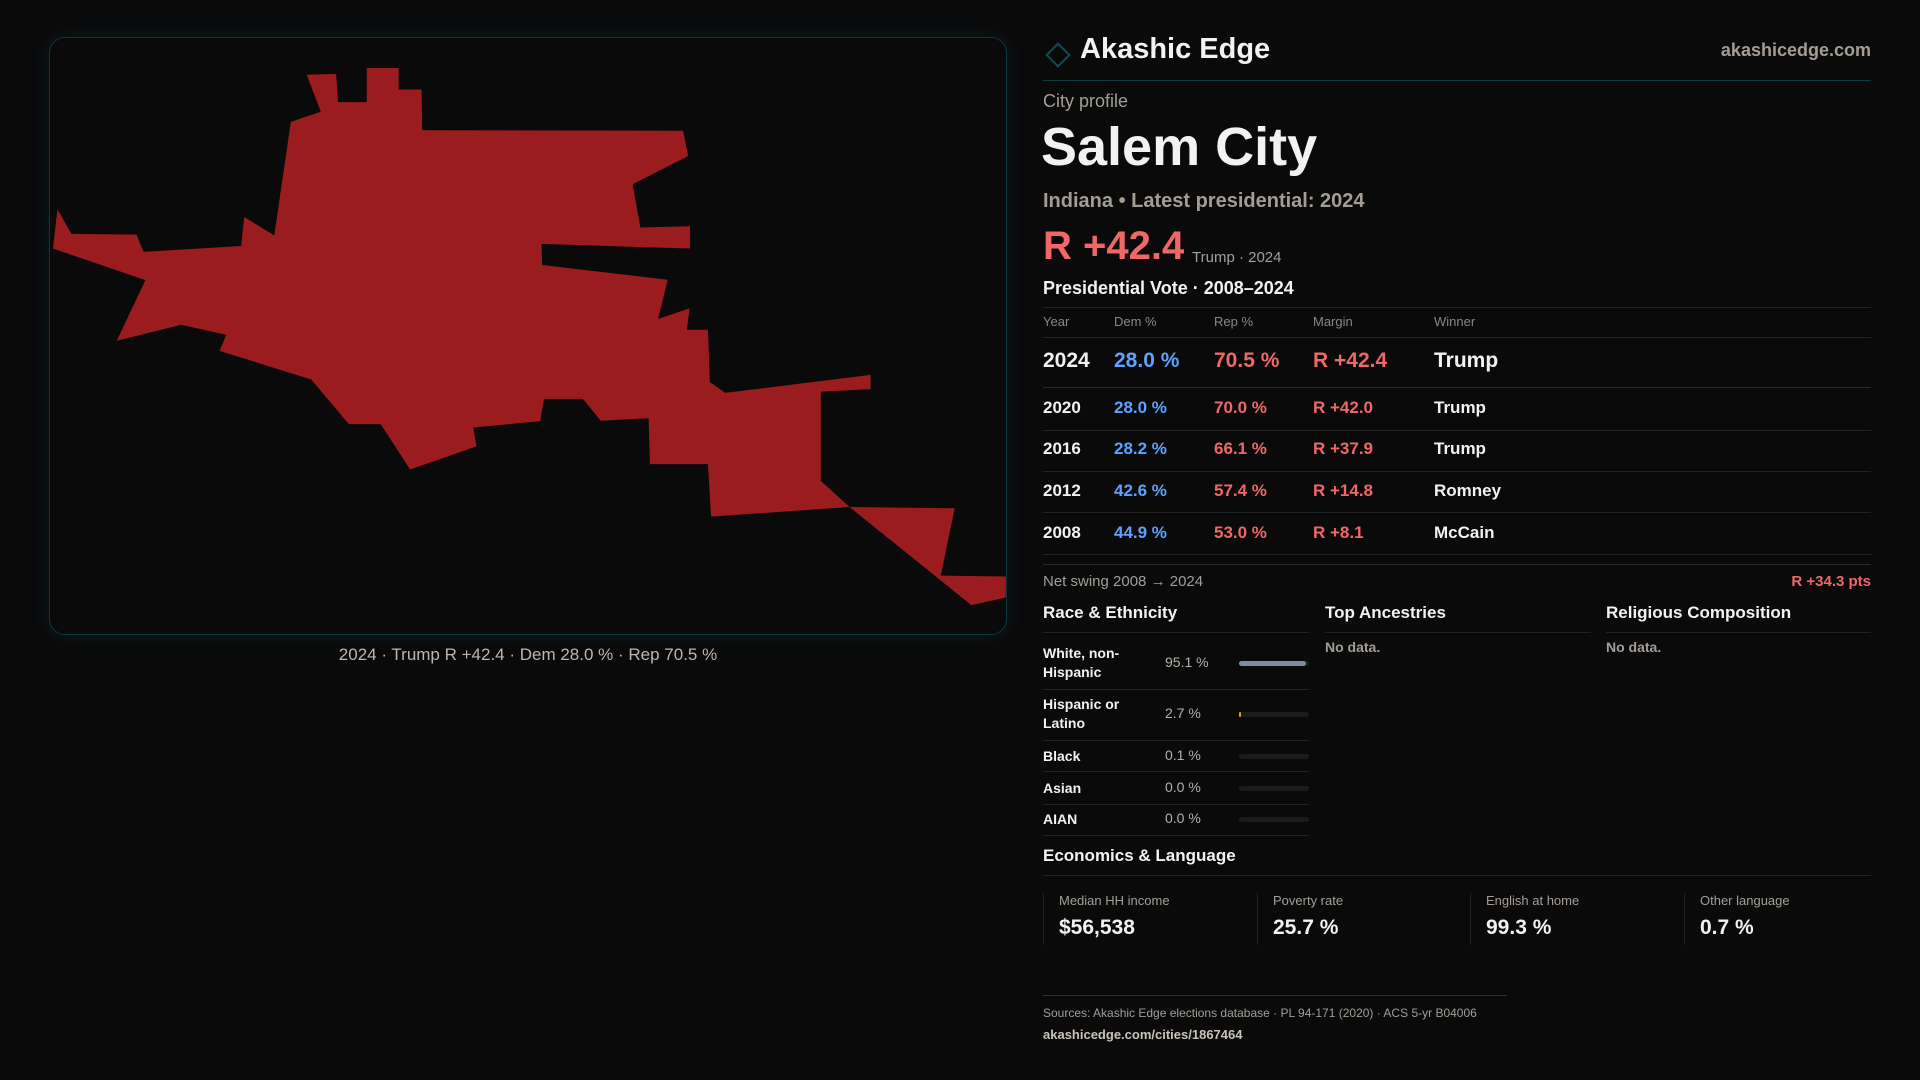 This screenshot has width=1920, height=1080. Describe the element at coordinates (1150, 919) in the screenshot. I see `stat-card-income: Median HH income $56,538` at that location.